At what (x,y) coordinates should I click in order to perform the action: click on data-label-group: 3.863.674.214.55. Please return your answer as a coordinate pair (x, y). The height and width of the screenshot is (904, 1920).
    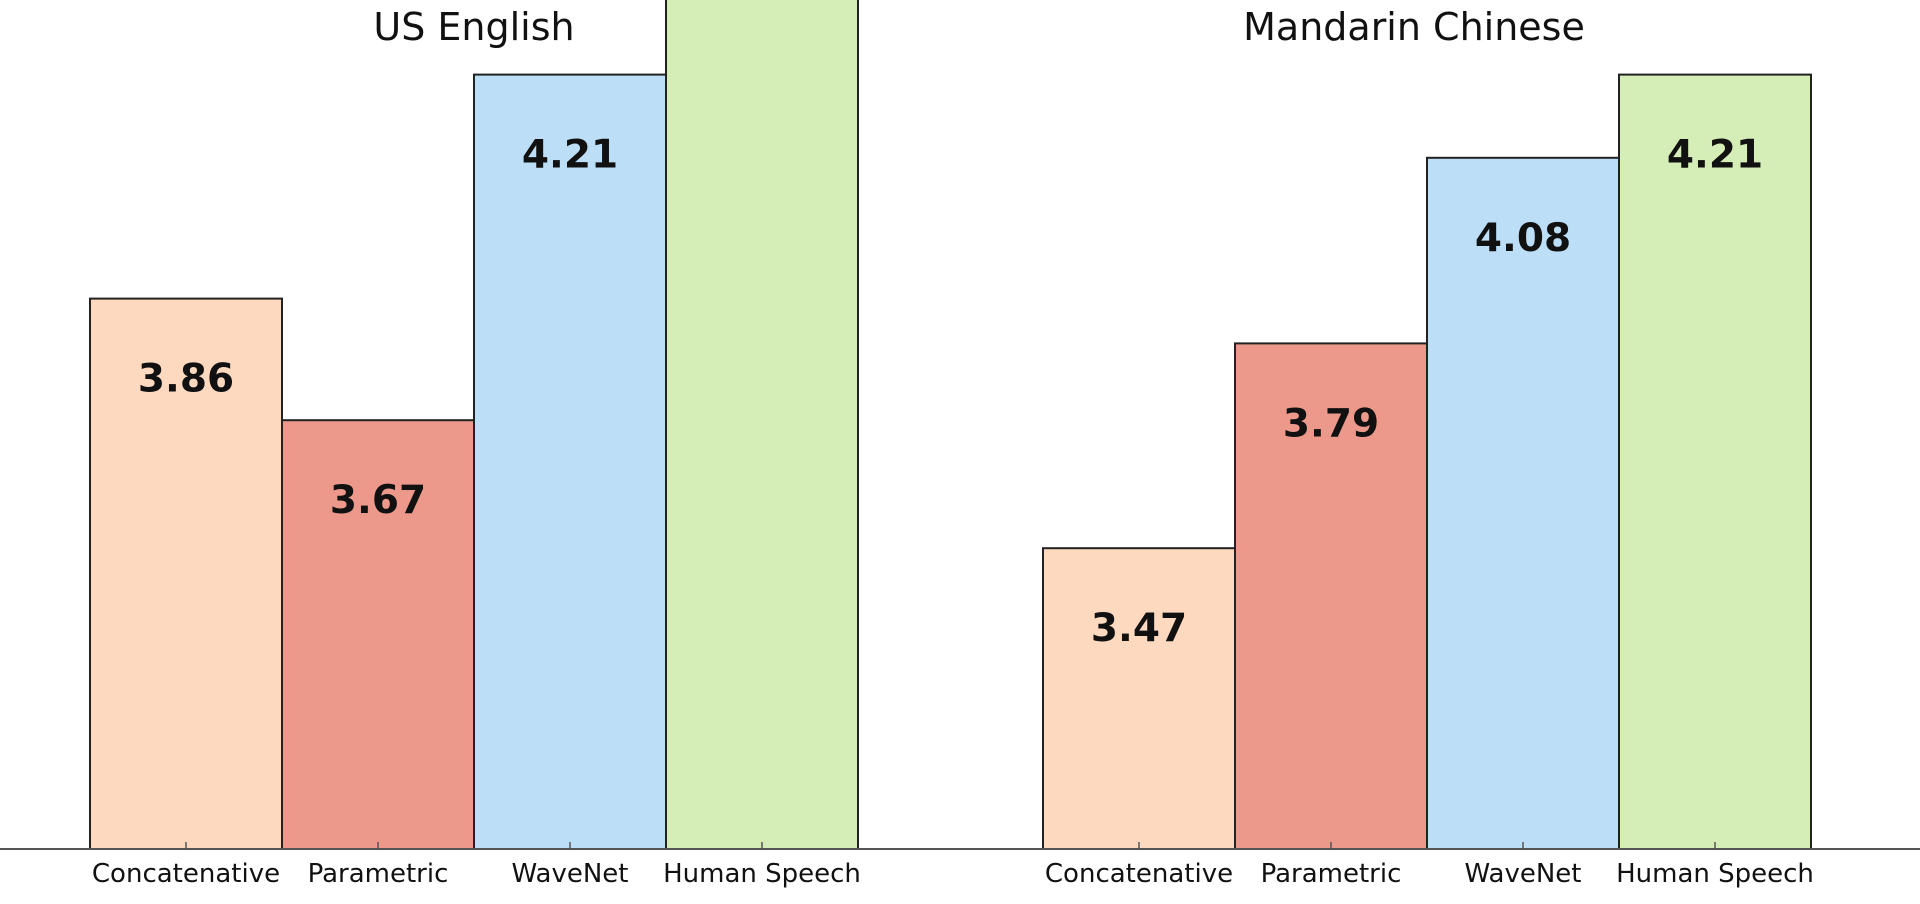
    Looking at the image, I should click on (378, 328).